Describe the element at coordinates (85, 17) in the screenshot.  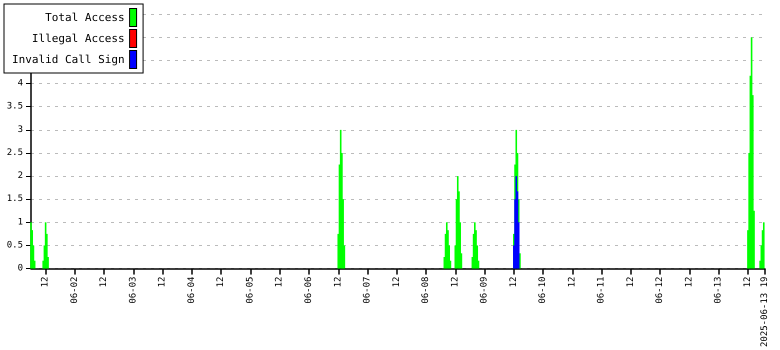
I see `legend-label: Total Access` at that location.